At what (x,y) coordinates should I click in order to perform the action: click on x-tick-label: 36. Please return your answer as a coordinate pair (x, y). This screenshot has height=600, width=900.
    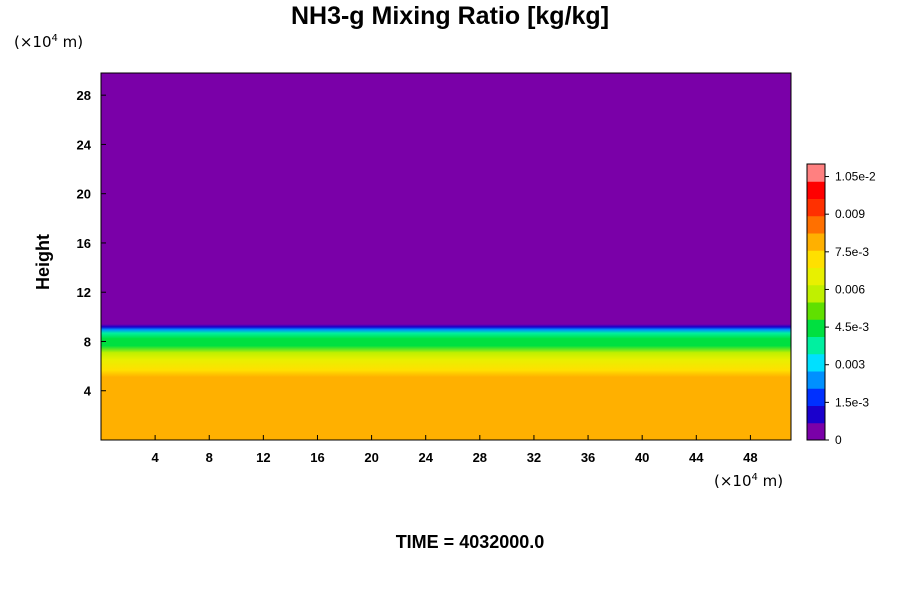
    Looking at the image, I should click on (588, 457).